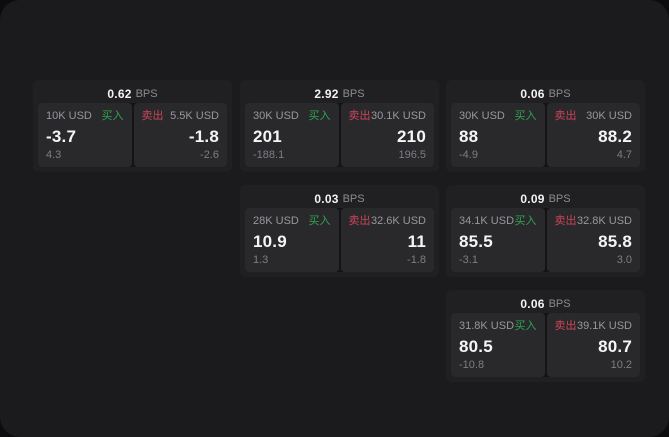 Image resolution: width=669 pixels, height=437 pixels. I want to click on buy-delta: 1.3, so click(261, 260).